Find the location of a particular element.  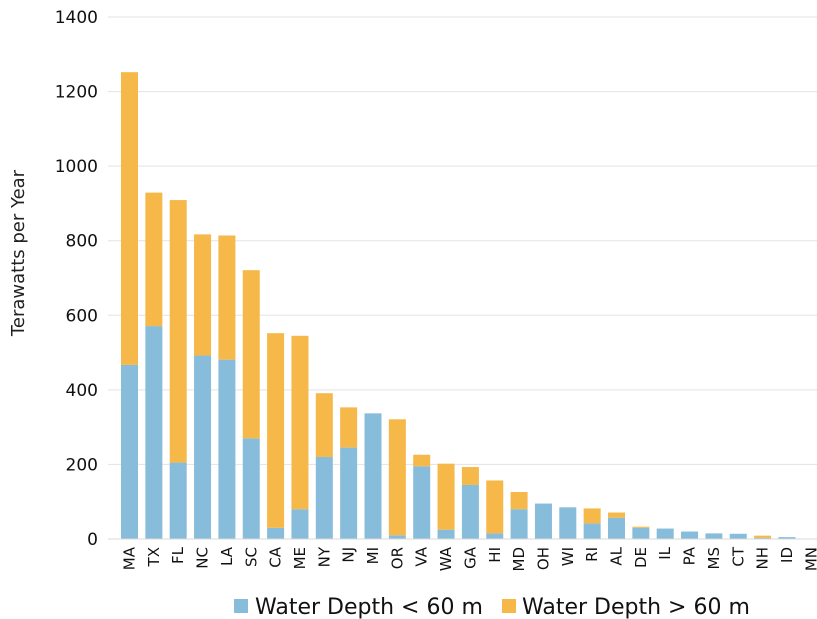

bar-PA-shallow is located at coordinates (690, 535).